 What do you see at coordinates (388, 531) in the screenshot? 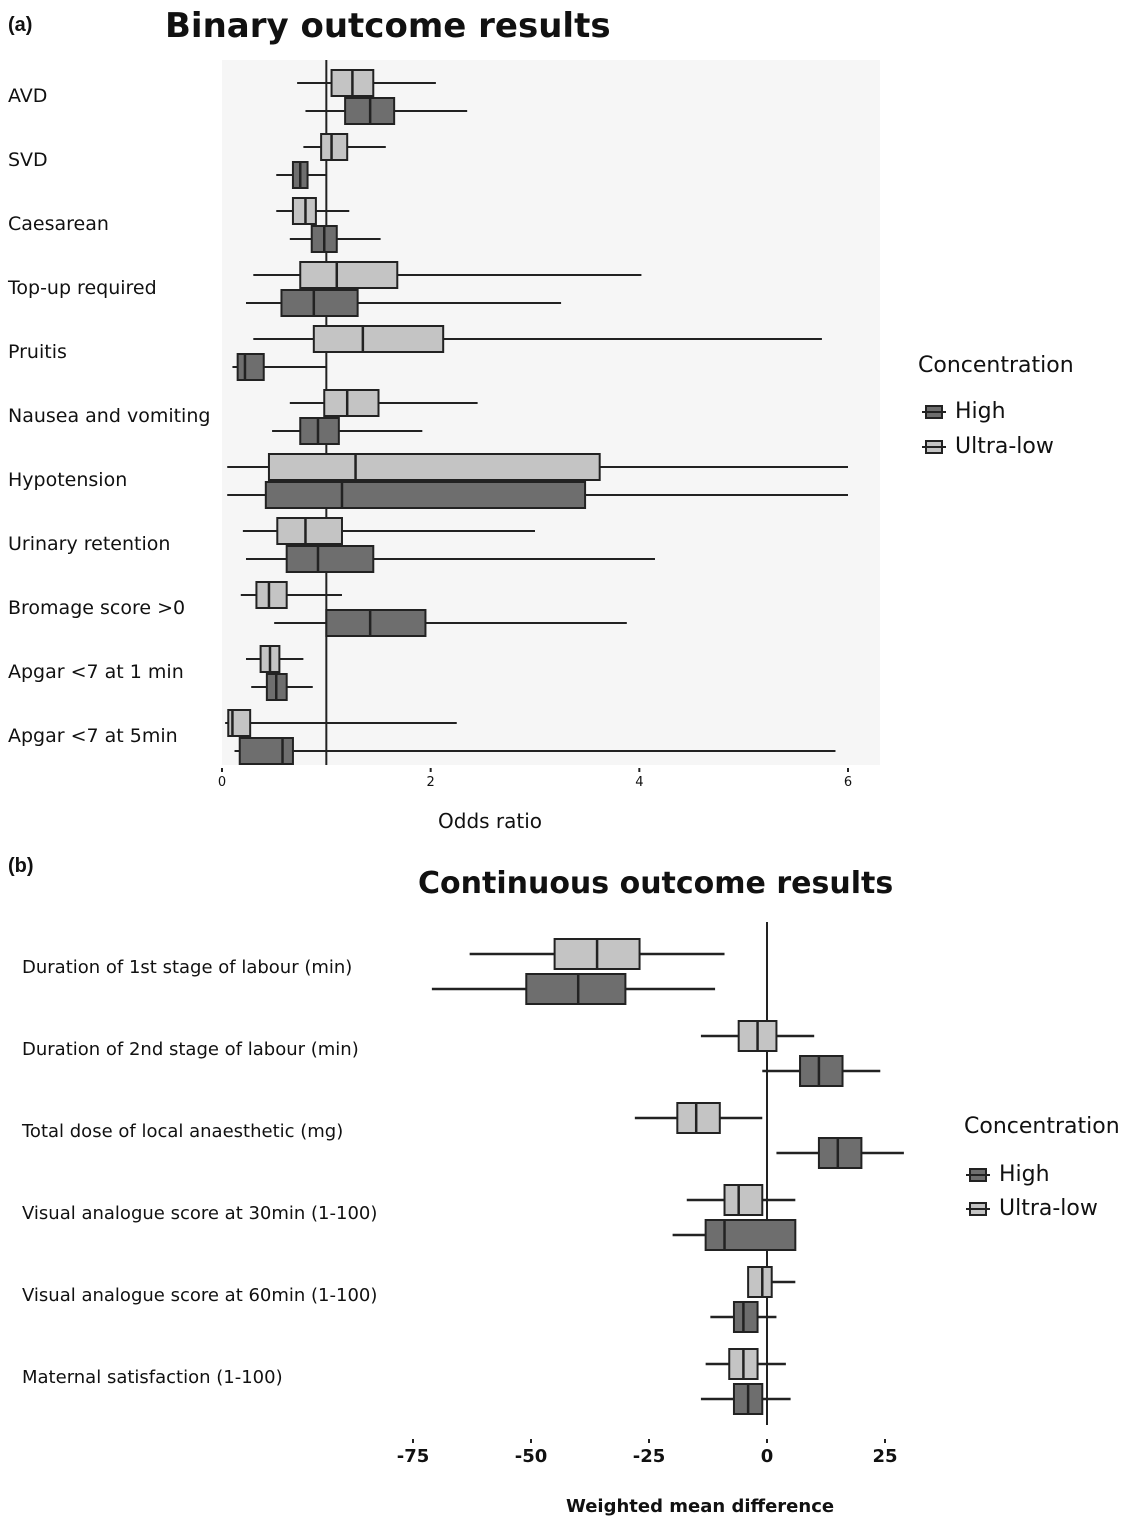
I see `box-urinary-retention-ultra-low` at bounding box center [388, 531].